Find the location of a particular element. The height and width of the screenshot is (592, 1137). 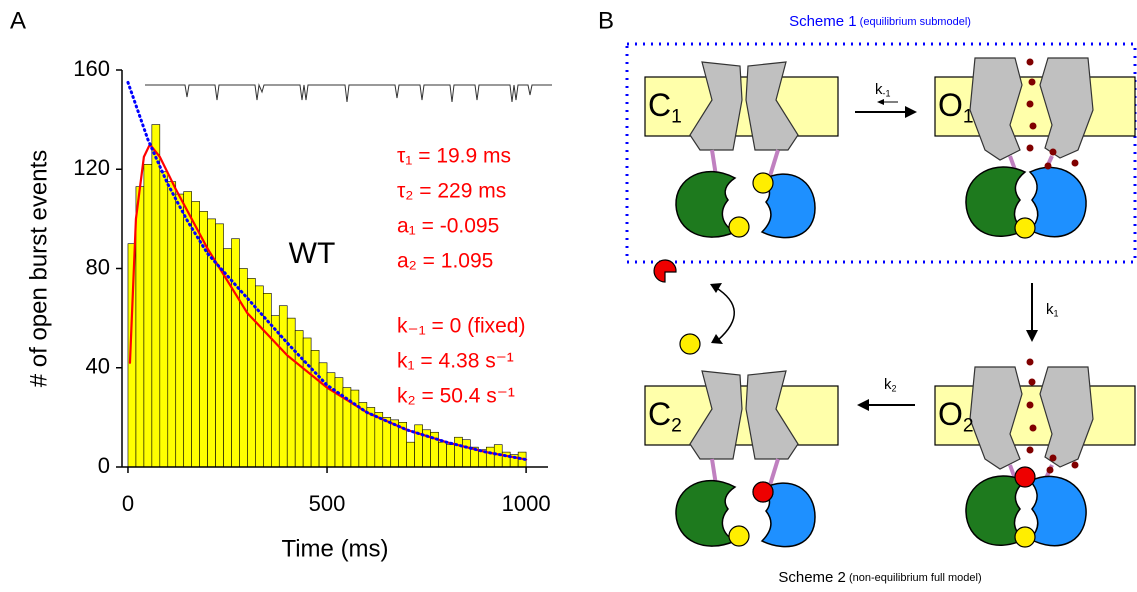

x-tick-label: 0 is located at coordinates (128, 503).